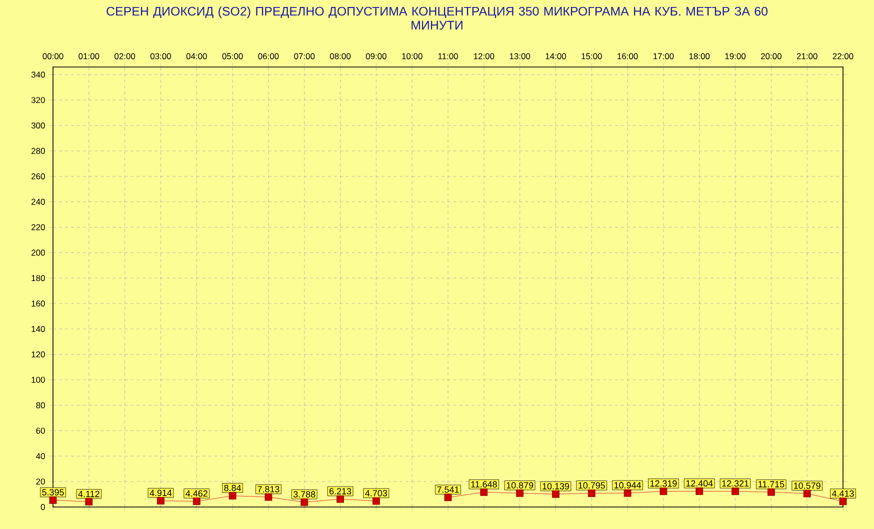  What do you see at coordinates (38, 354) in the screenshot?
I see `y-tick-label: 120` at bounding box center [38, 354].